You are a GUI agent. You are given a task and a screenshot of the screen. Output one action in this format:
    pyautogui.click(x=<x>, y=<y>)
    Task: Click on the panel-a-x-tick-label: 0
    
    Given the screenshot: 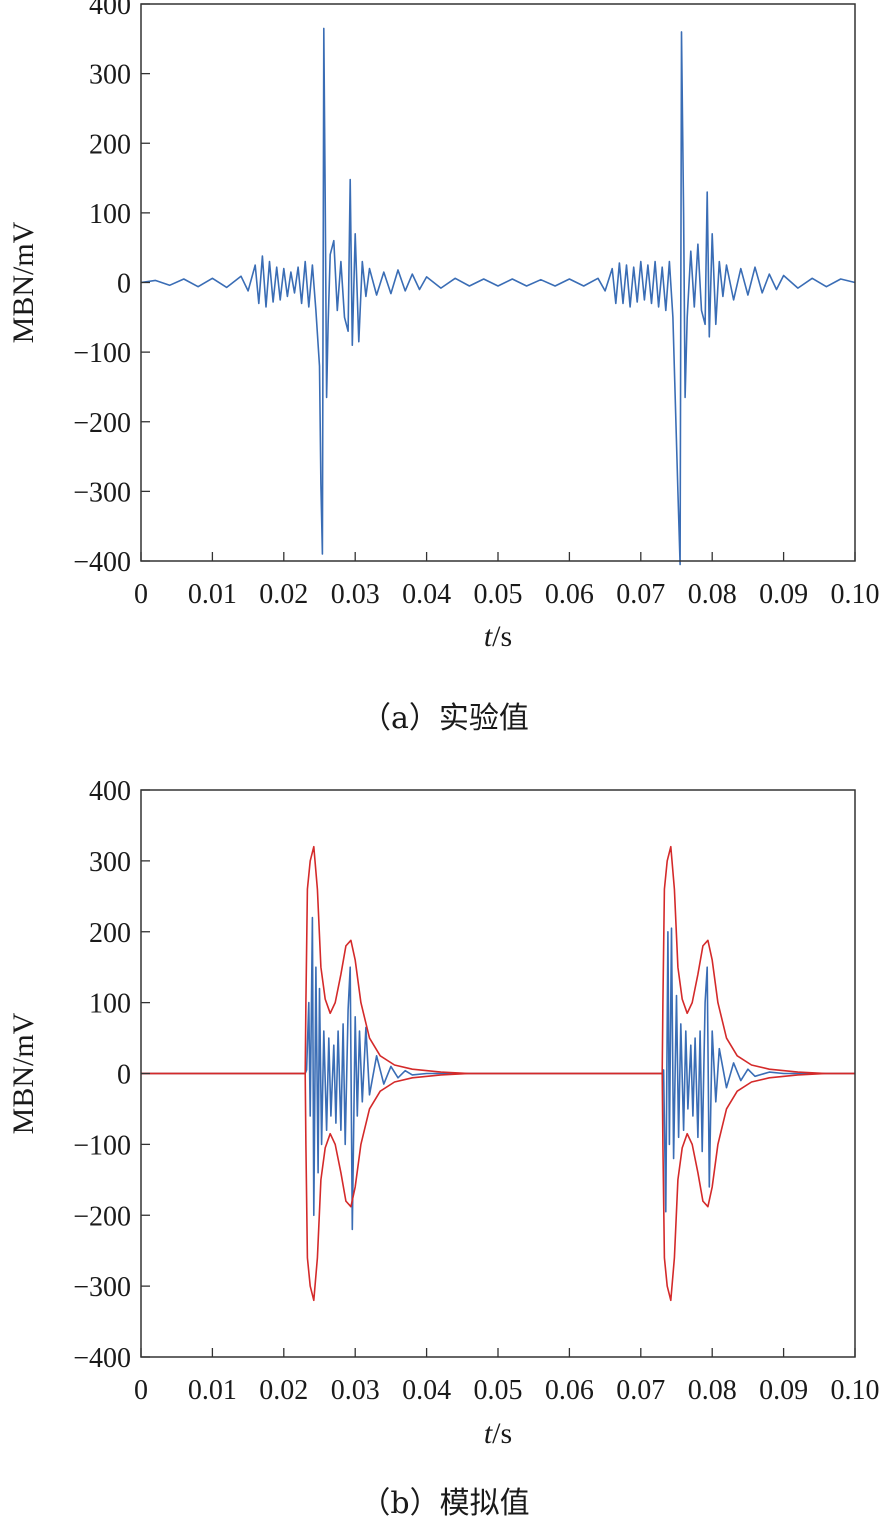 What is the action you would take?
    pyautogui.click(x=141, y=594)
    